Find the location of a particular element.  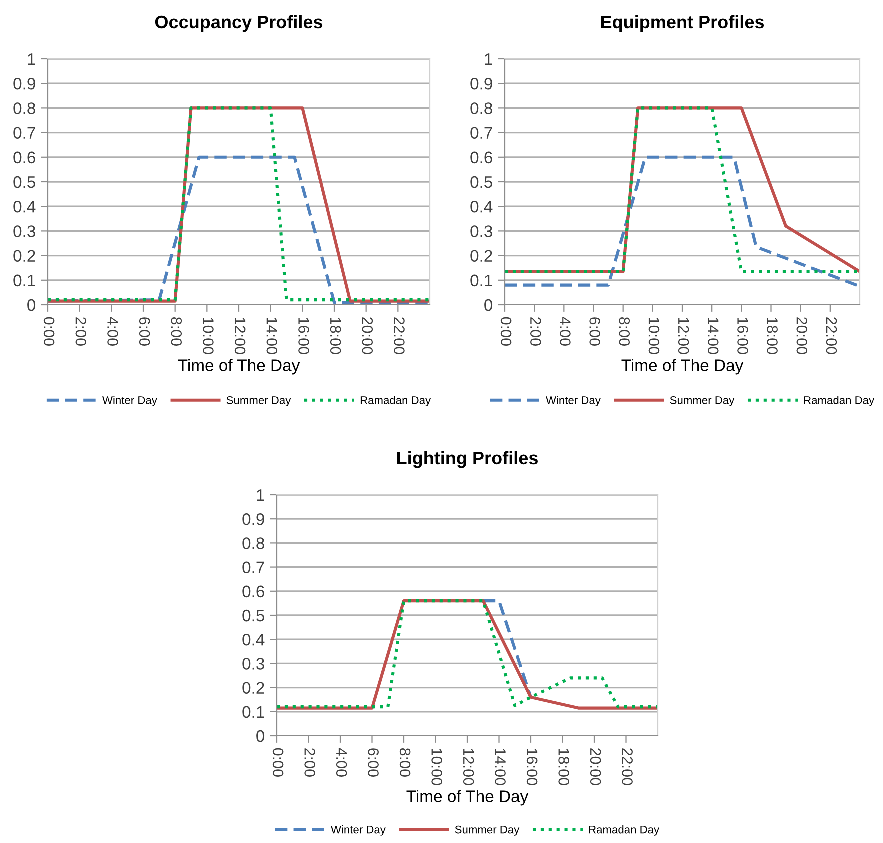

chart-title: Lighting Profiles is located at coordinates (467, 459).